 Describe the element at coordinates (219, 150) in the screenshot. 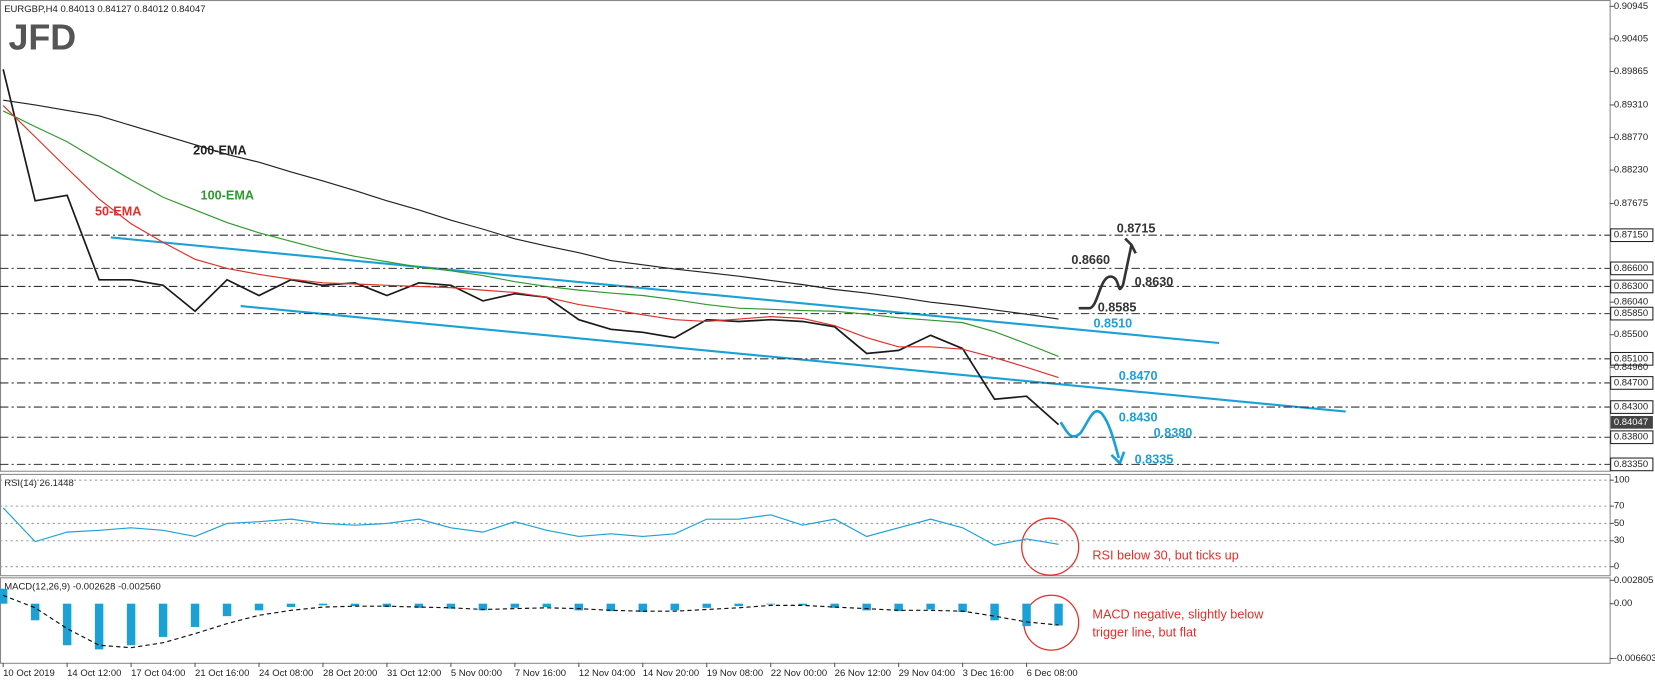

I see `series-label: 200-EMA` at that location.